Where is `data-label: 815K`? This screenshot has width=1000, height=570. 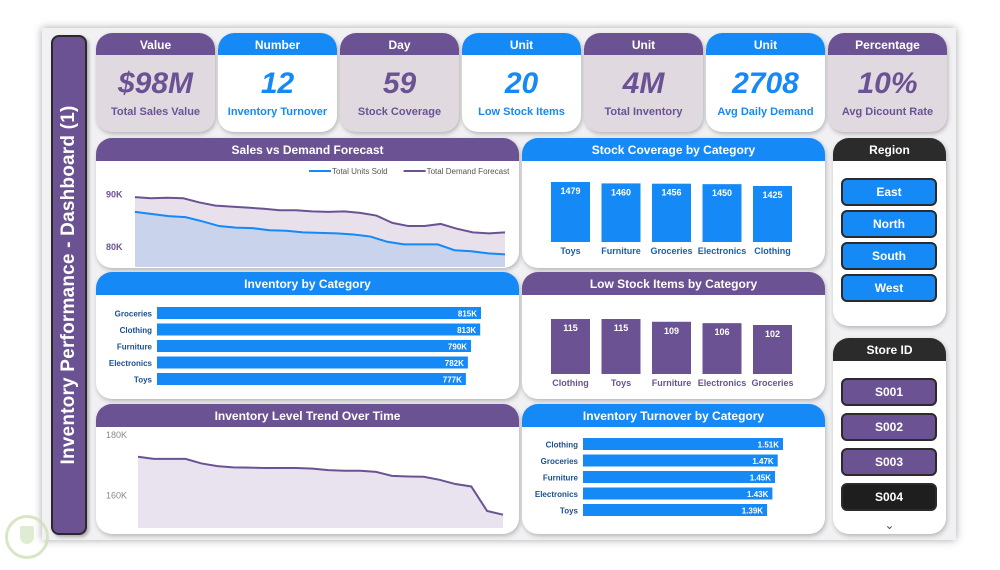 data-label: 815K is located at coordinates (467, 314).